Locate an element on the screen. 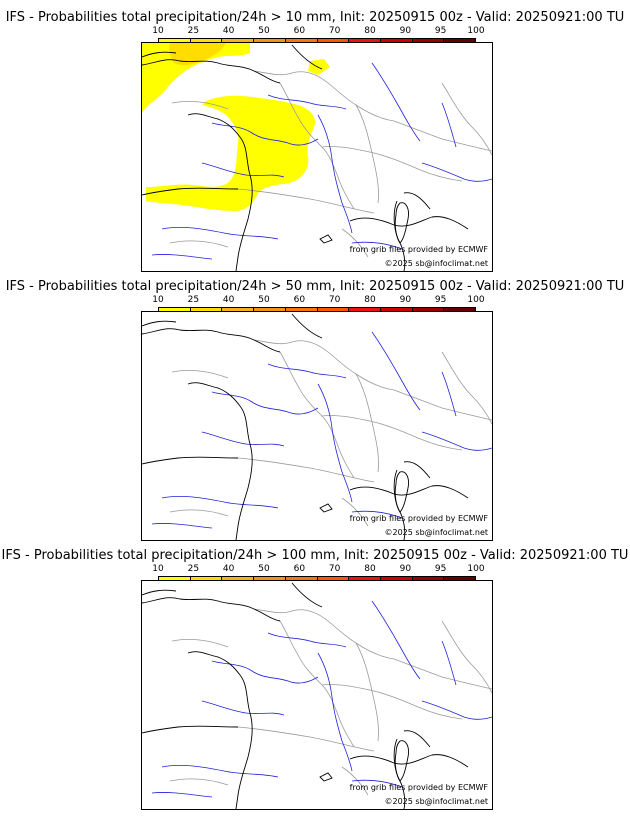 Image resolution: width=630 pixels, height=828 pixels. colorbar-tick-label: 80 is located at coordinates (370, 31).